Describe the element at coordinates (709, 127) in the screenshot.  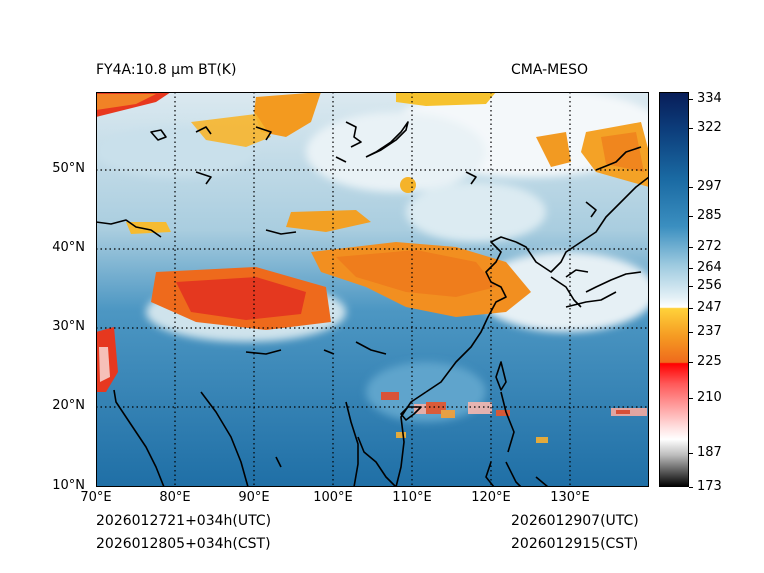
I see `cb-label-322: 322` at that location.